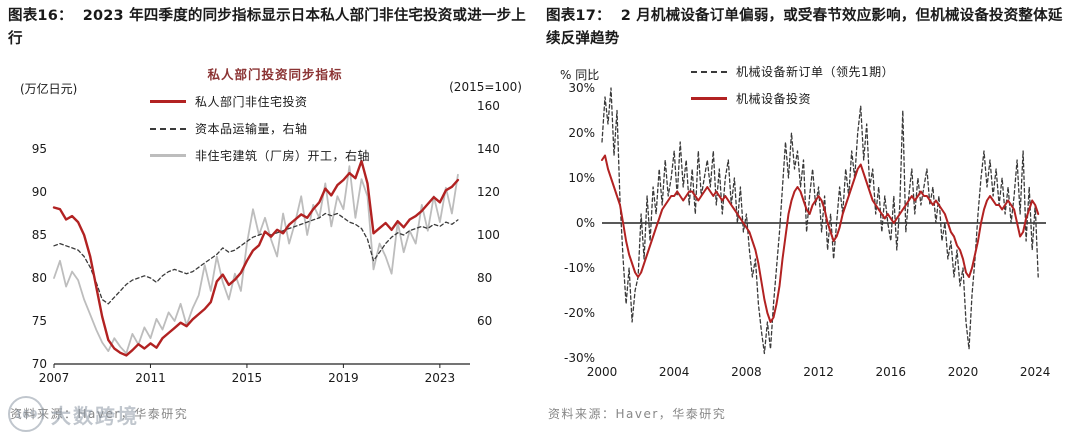 The width and height of the screenshot is (1080, 434). What do you see at coordinates (49, 89) in the screenshot?
I see `left-axis-unit-label: (万亿日元)` at bounding box center [49, 89].